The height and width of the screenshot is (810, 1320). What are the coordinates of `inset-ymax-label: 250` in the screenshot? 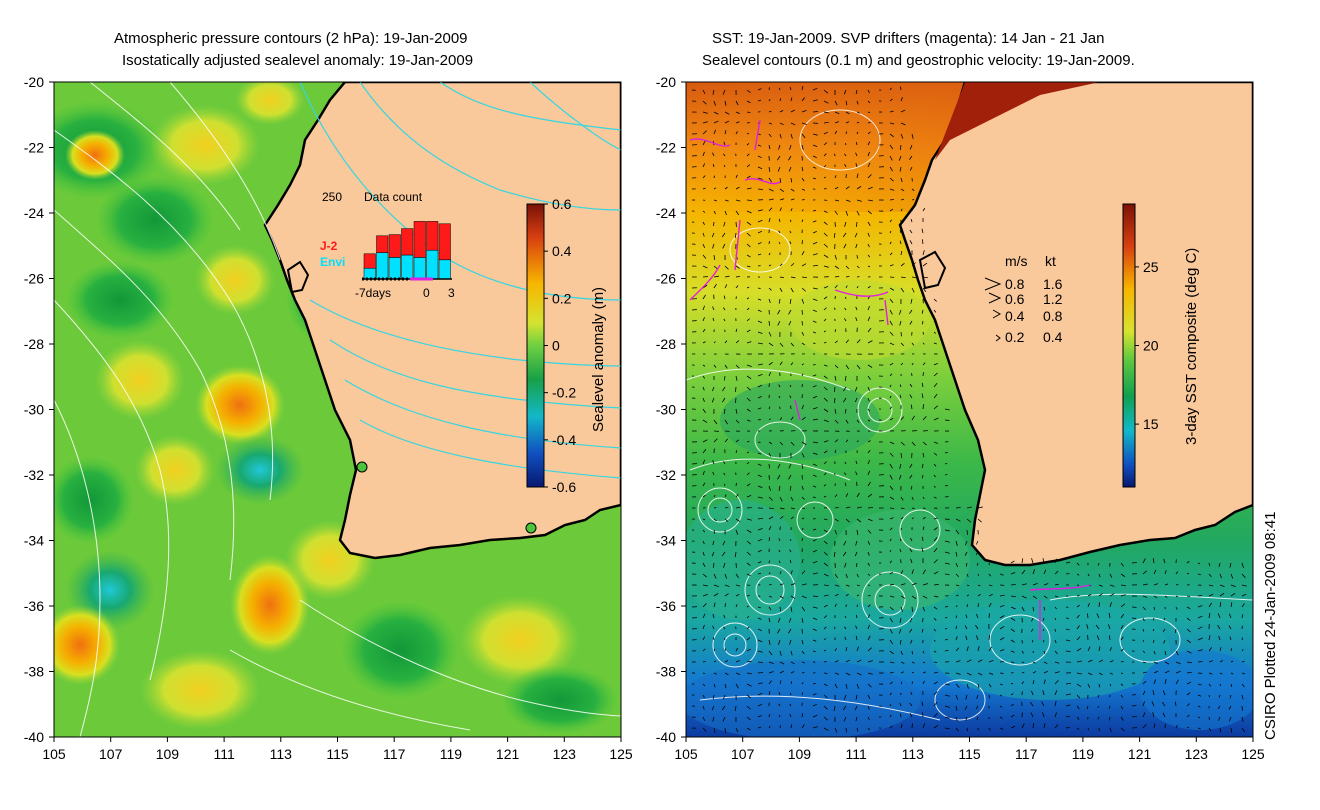 It's located at (332, 197).